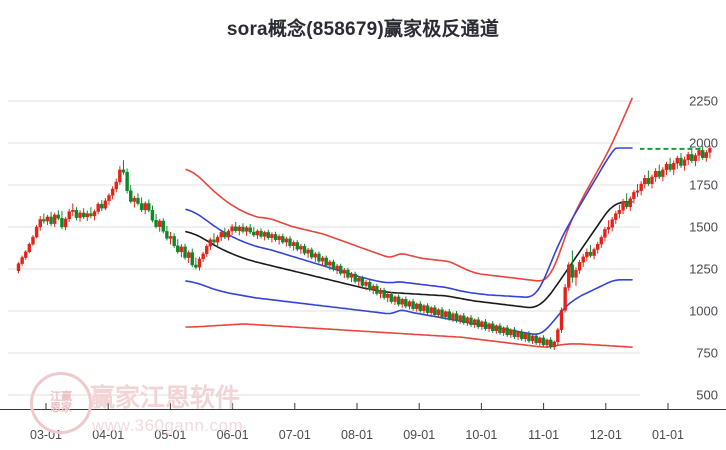 The width and height of the screenshot is (726, 450). Describe the element at coordinates (707, 395) in the screenshot. I see `y-axis-tick: 500` at that location.